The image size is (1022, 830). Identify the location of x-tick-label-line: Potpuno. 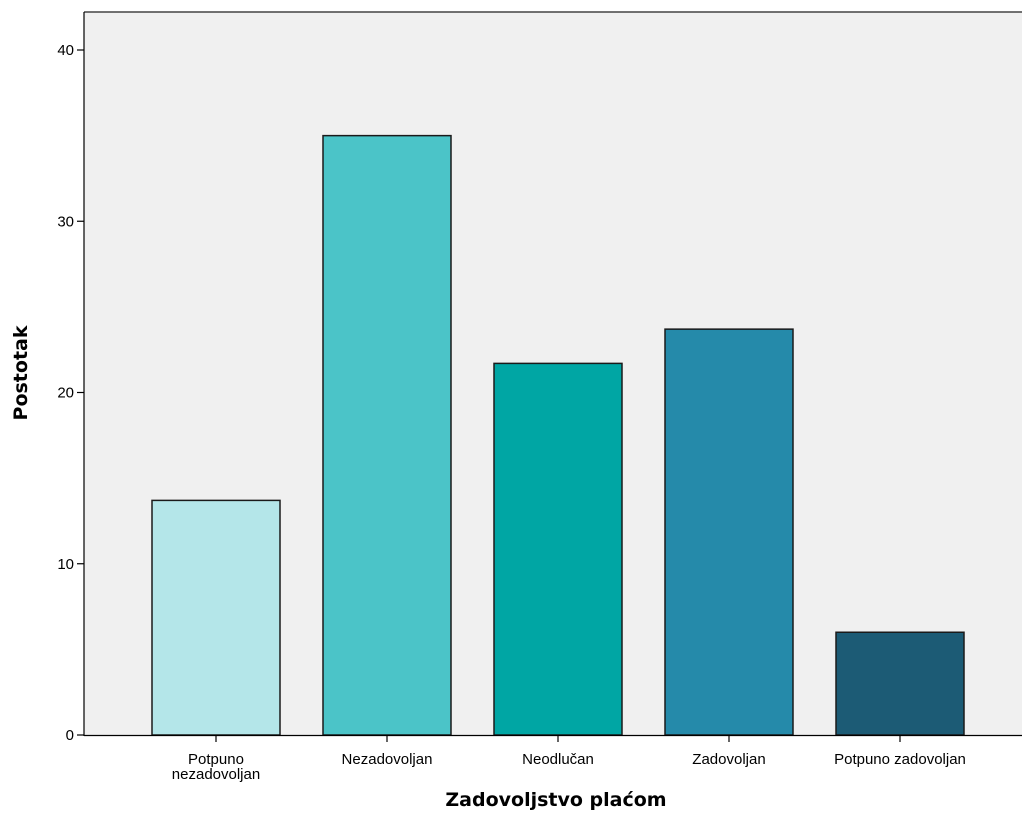
(216, 759).